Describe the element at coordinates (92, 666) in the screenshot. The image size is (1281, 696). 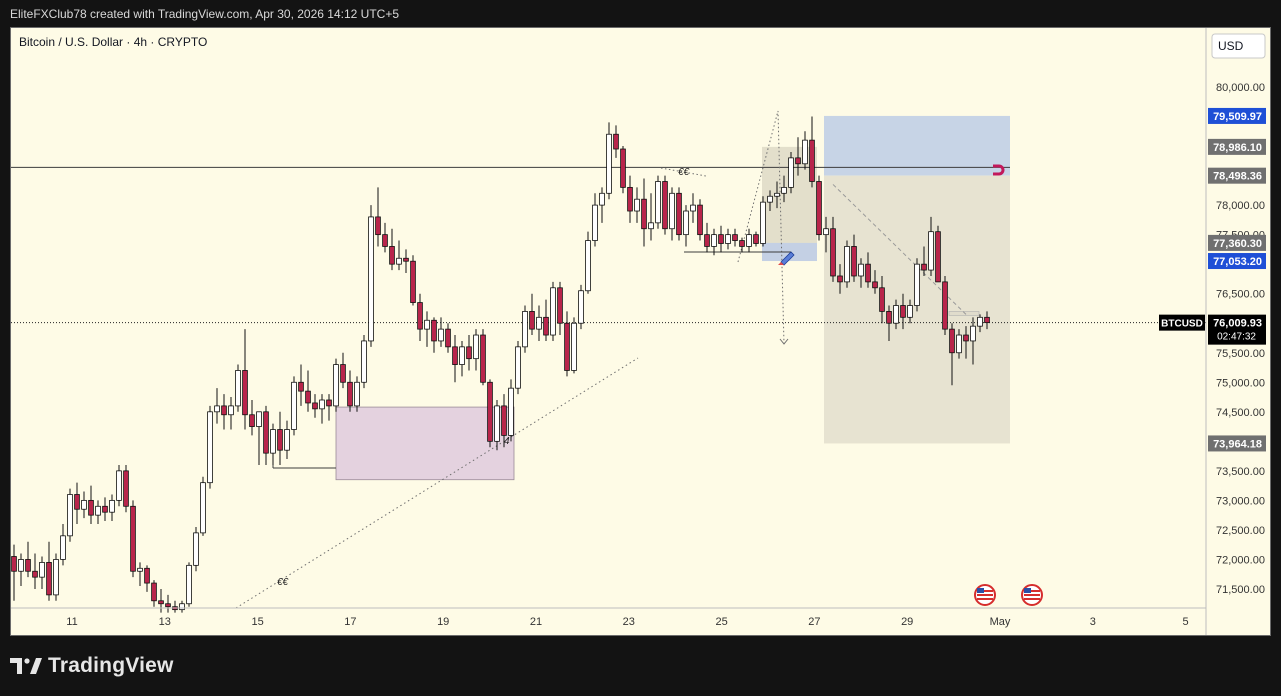
I see `tradingview-logo: TradingView` at that location.